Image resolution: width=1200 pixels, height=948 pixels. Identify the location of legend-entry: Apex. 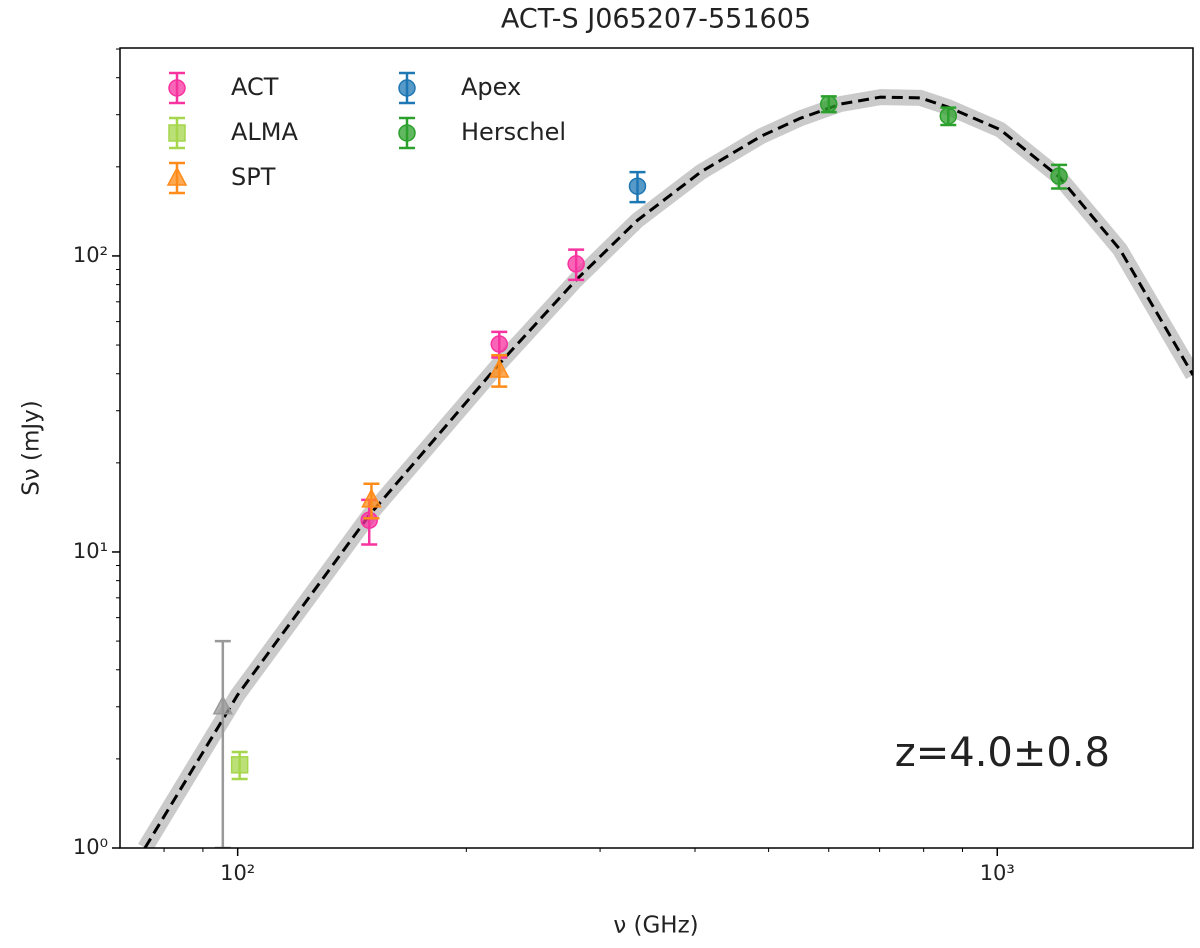
(459, 88).